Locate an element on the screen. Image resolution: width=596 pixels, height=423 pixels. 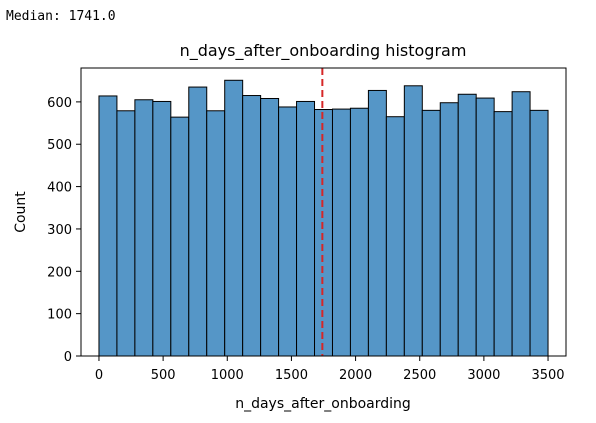
y-axis-label: Count is located at coordinates (21, 212).